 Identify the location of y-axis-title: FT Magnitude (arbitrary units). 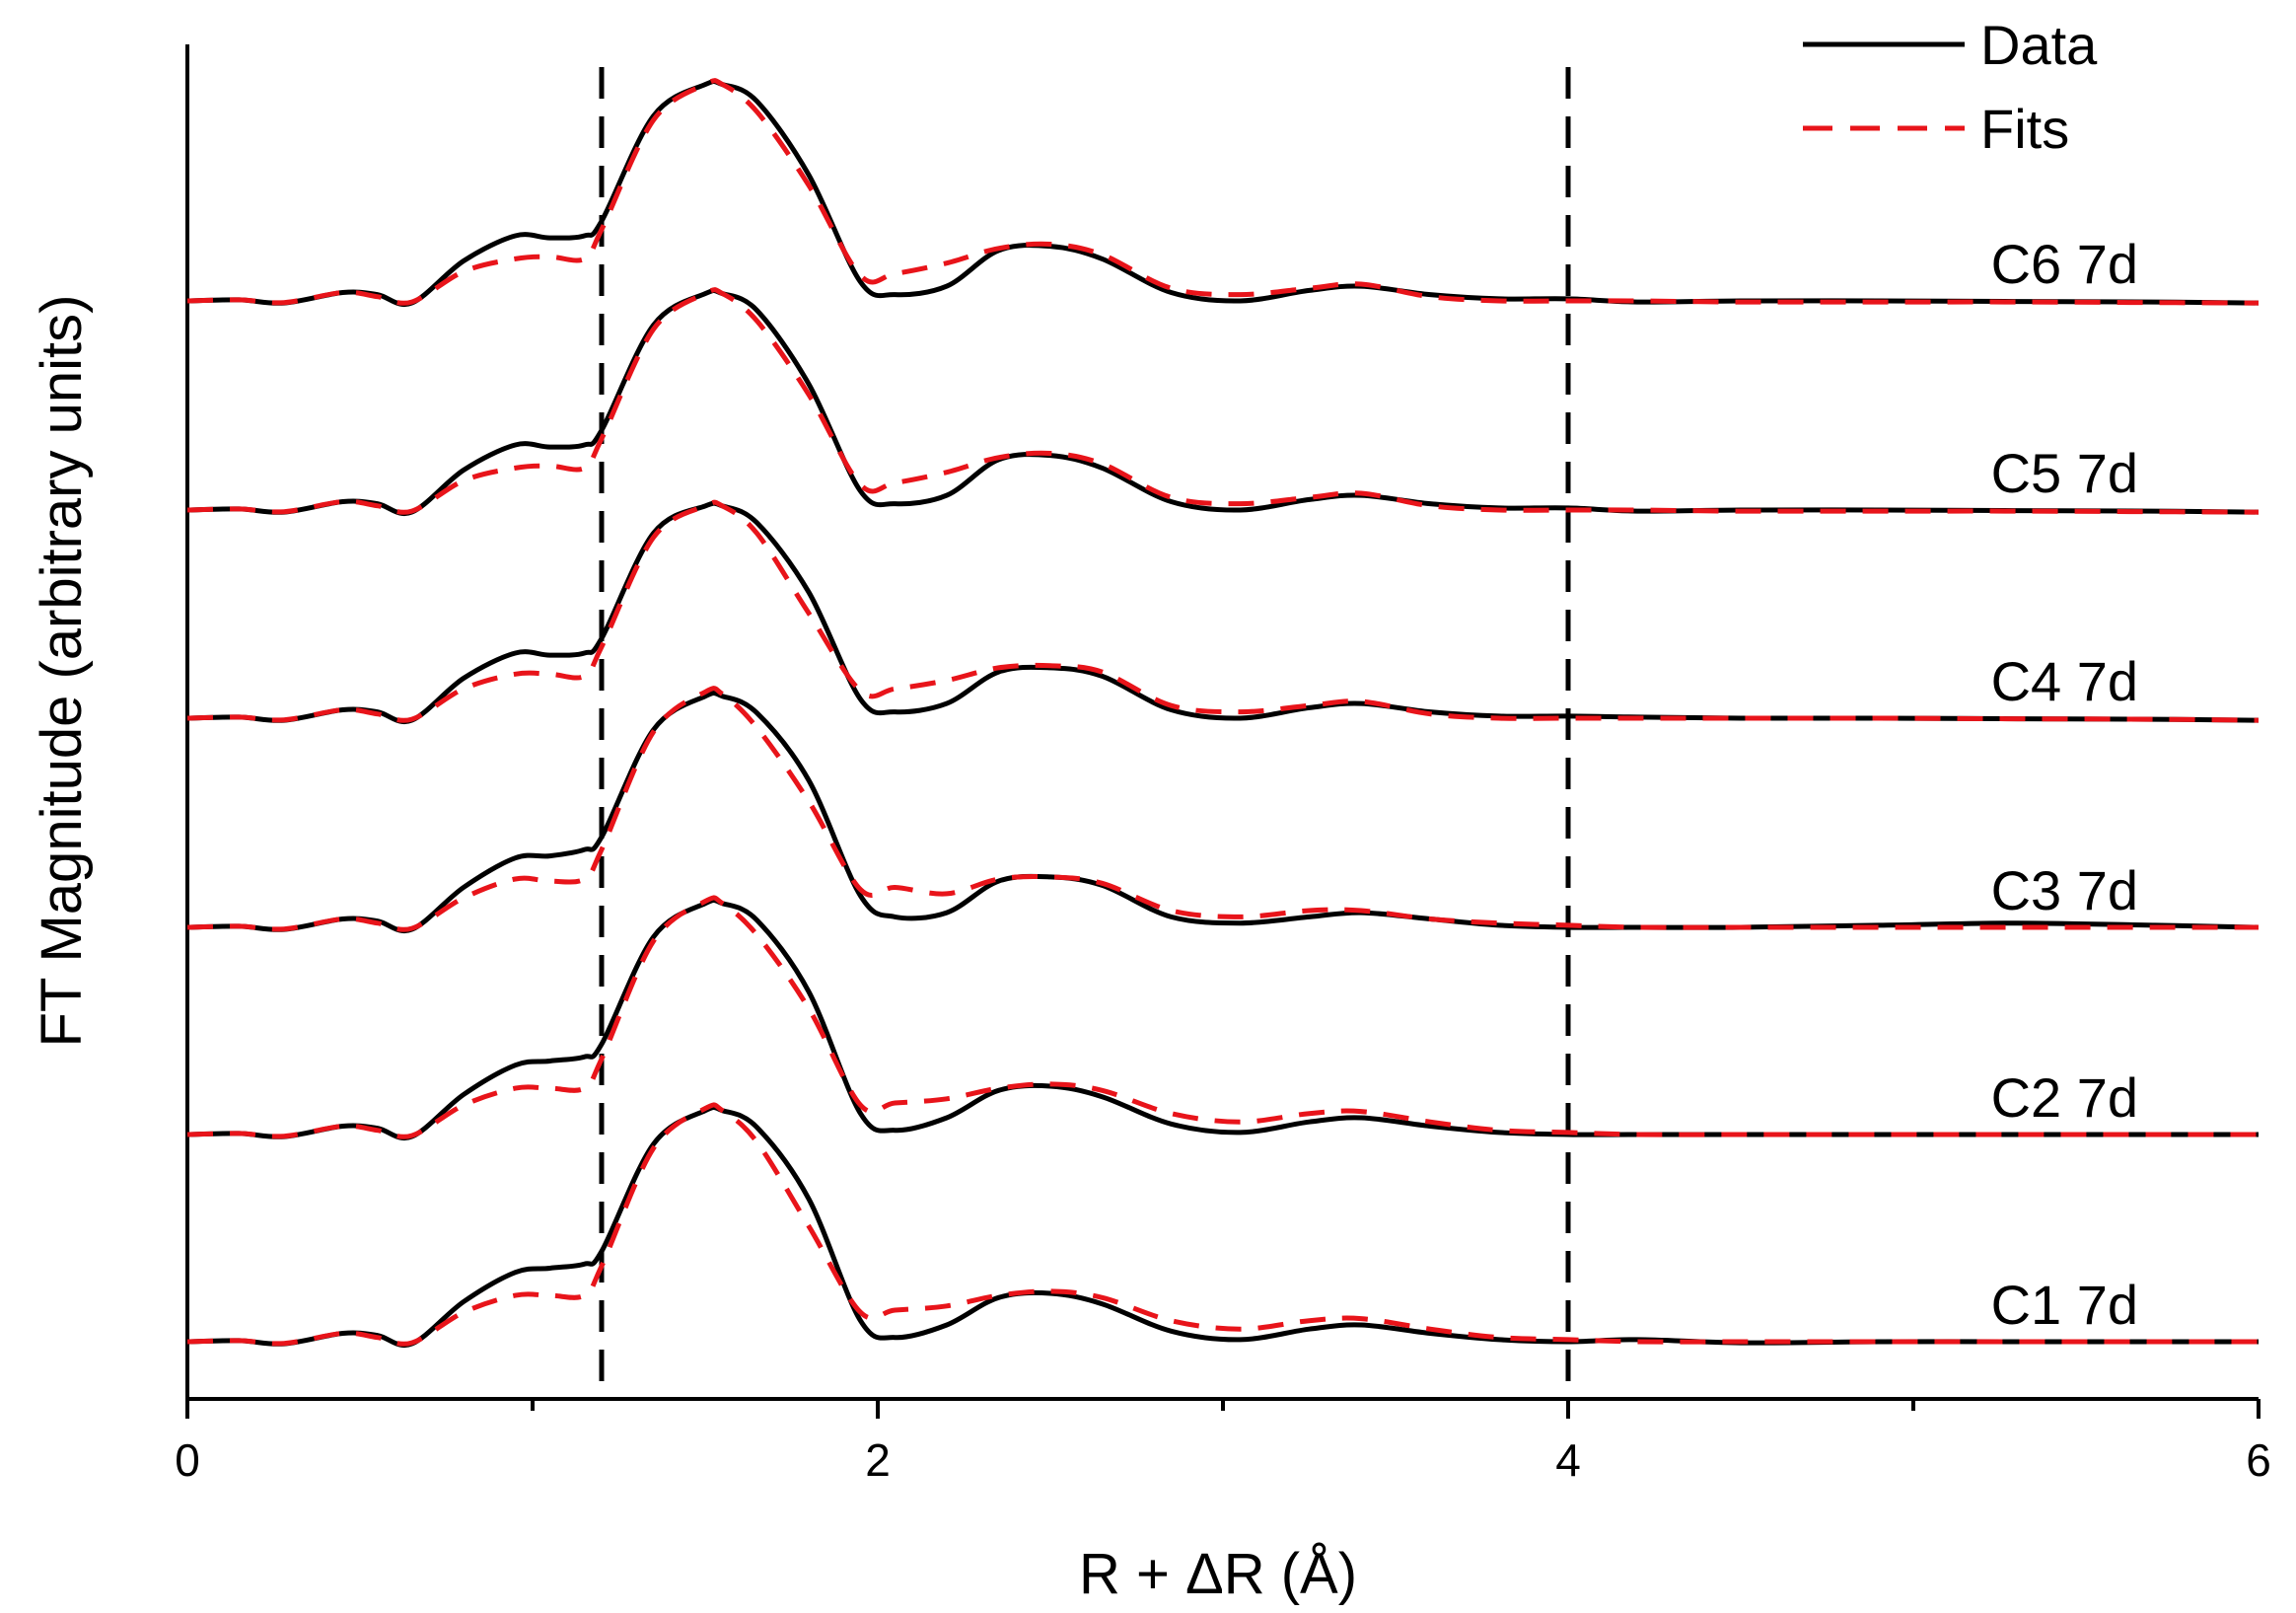
(62, 671).